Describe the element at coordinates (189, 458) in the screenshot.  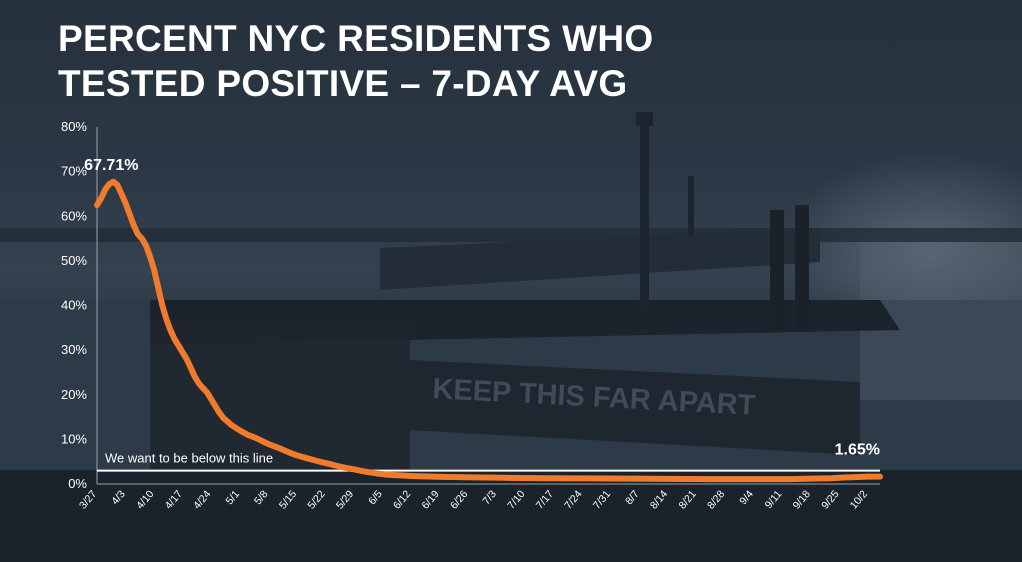
I see `reference-line-label: We want to be below this line` at that location.